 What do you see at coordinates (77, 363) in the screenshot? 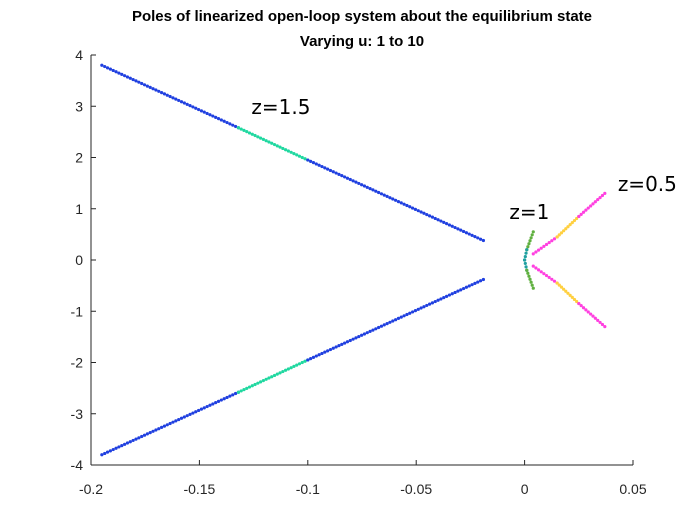
I see `y-tick-label: -2` at bounding box center [77, 363].